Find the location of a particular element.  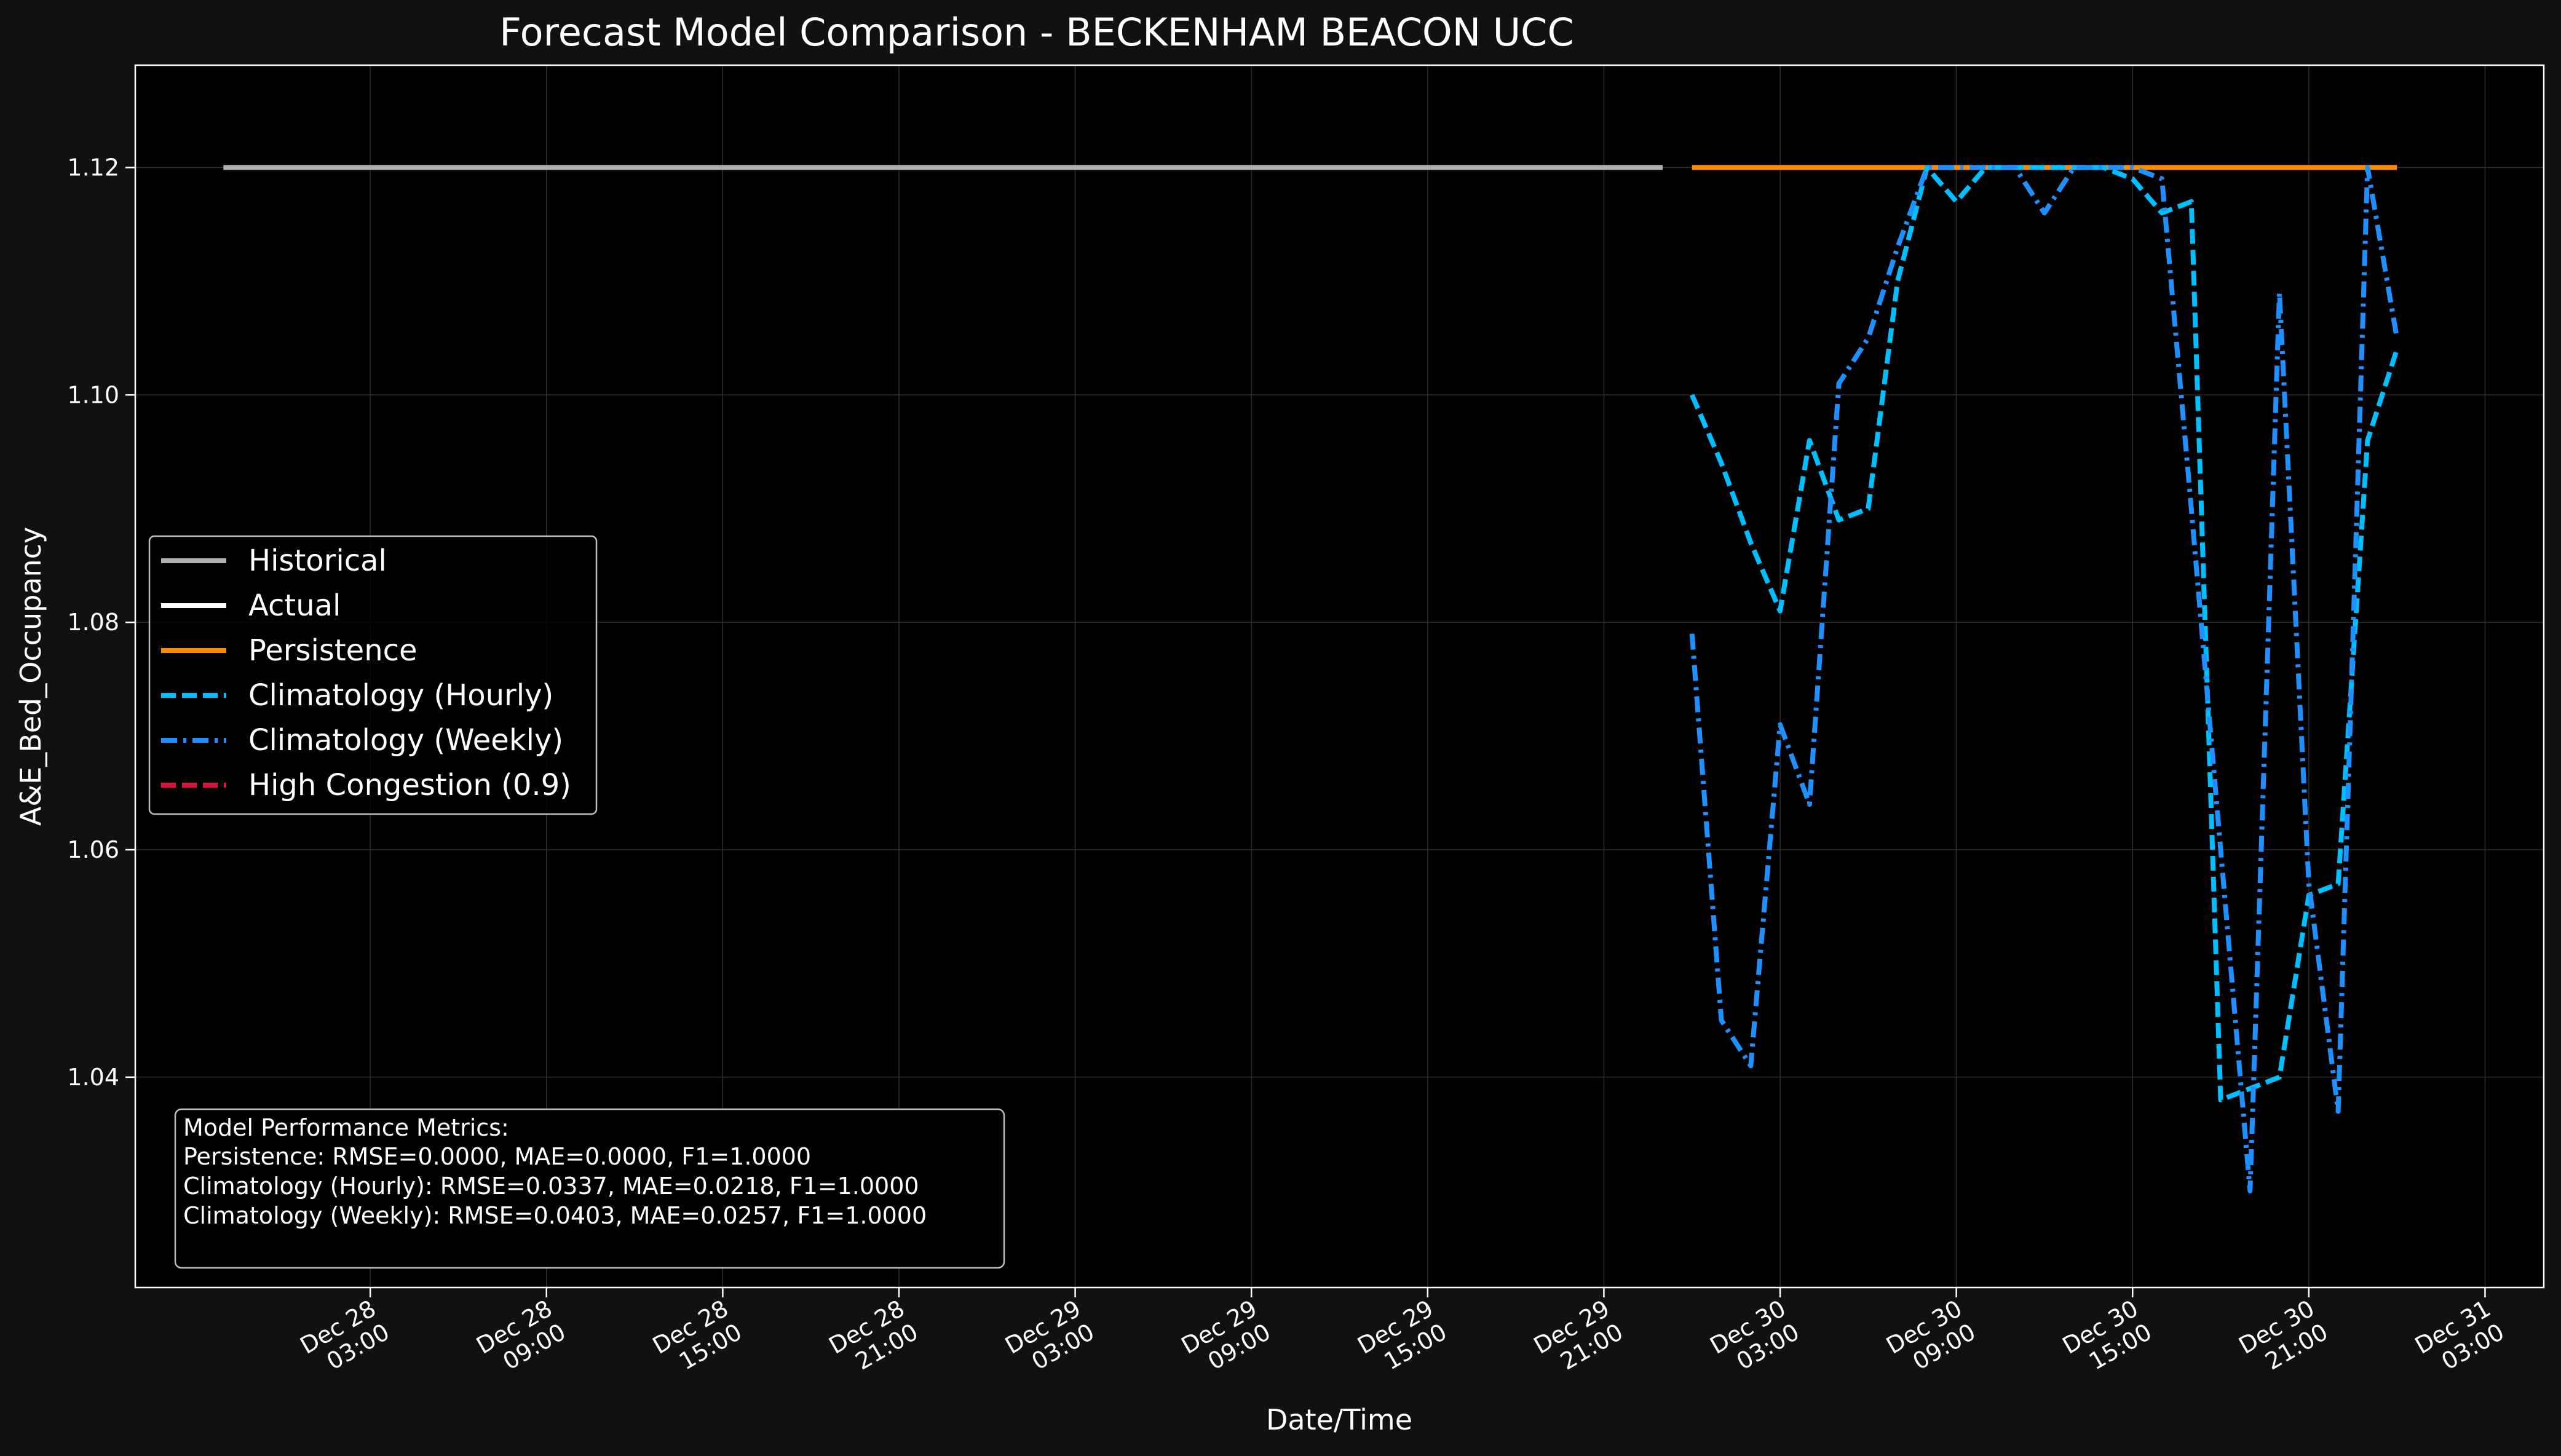

y-tick-label: 1.06 is located at coordinates (93, 850).